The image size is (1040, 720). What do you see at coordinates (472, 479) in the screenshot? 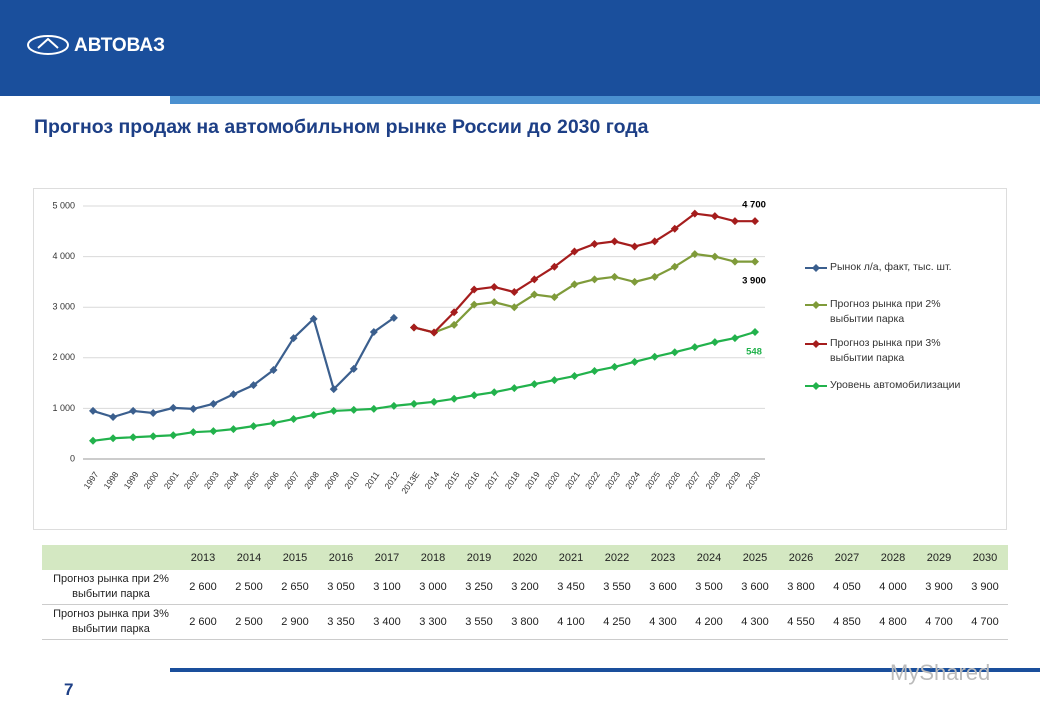
I see `x-tick-label: 2016` at bounding box center [472, 479].